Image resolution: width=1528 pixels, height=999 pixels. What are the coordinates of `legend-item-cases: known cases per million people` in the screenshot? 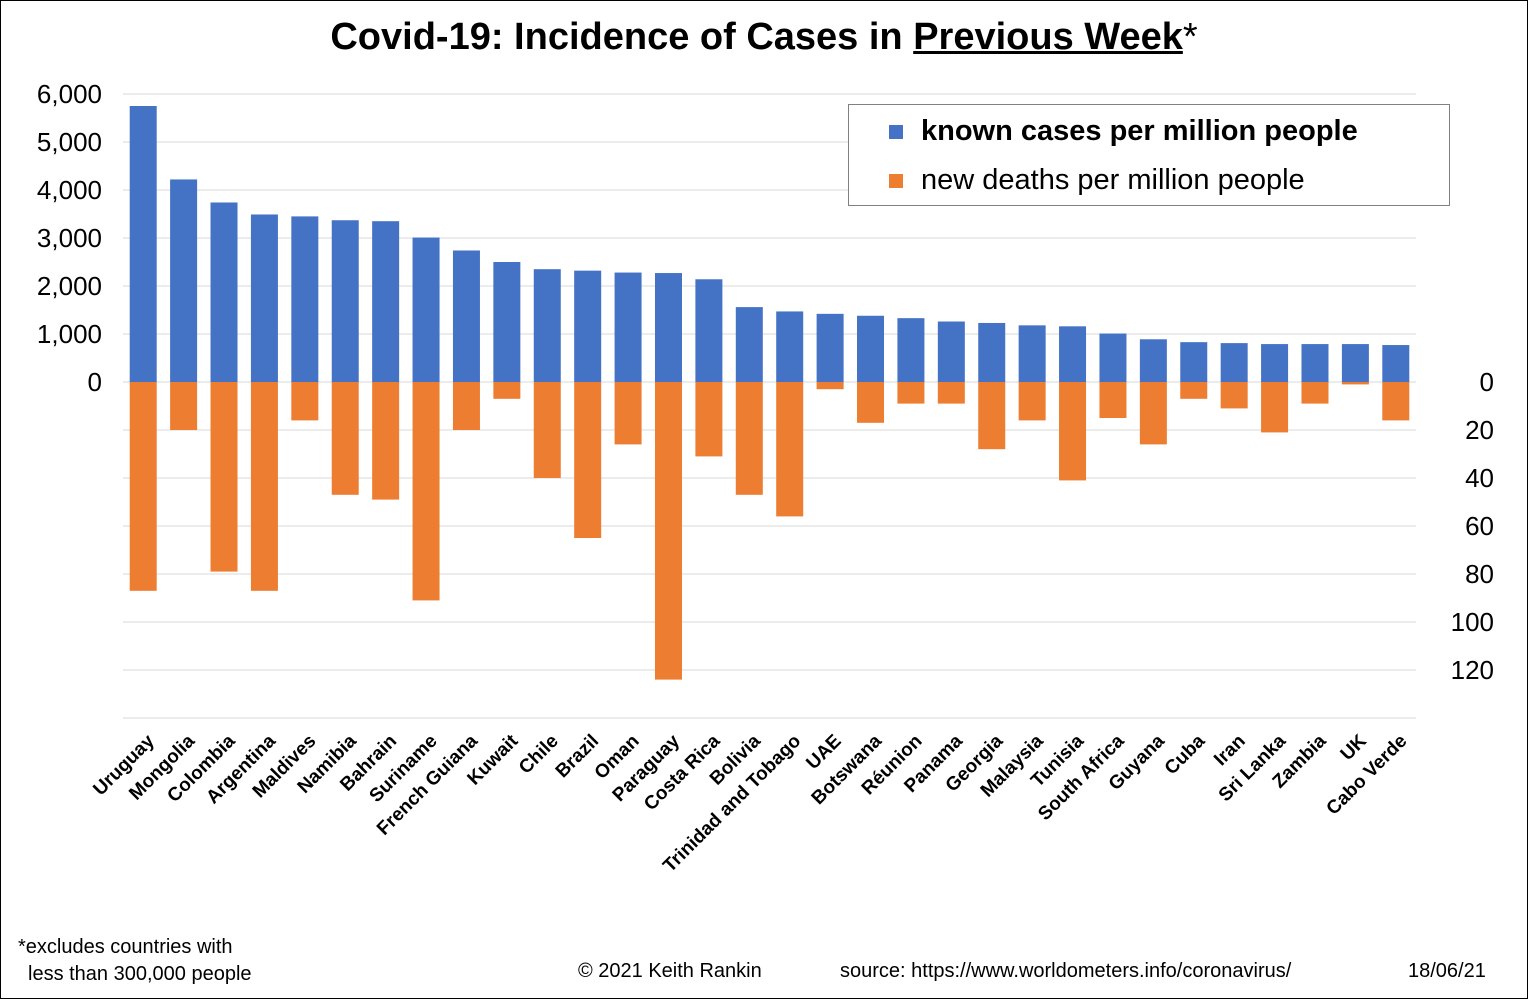 It's located at (1123, 131).